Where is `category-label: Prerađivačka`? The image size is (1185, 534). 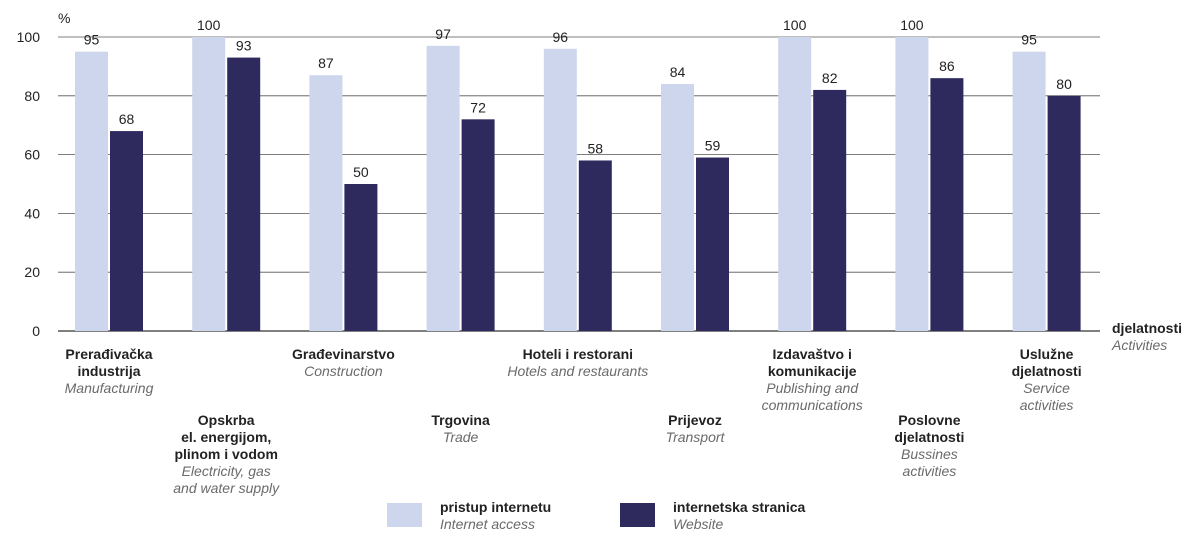 category-label: Prerađivačka is located at coordinates (108, 354).